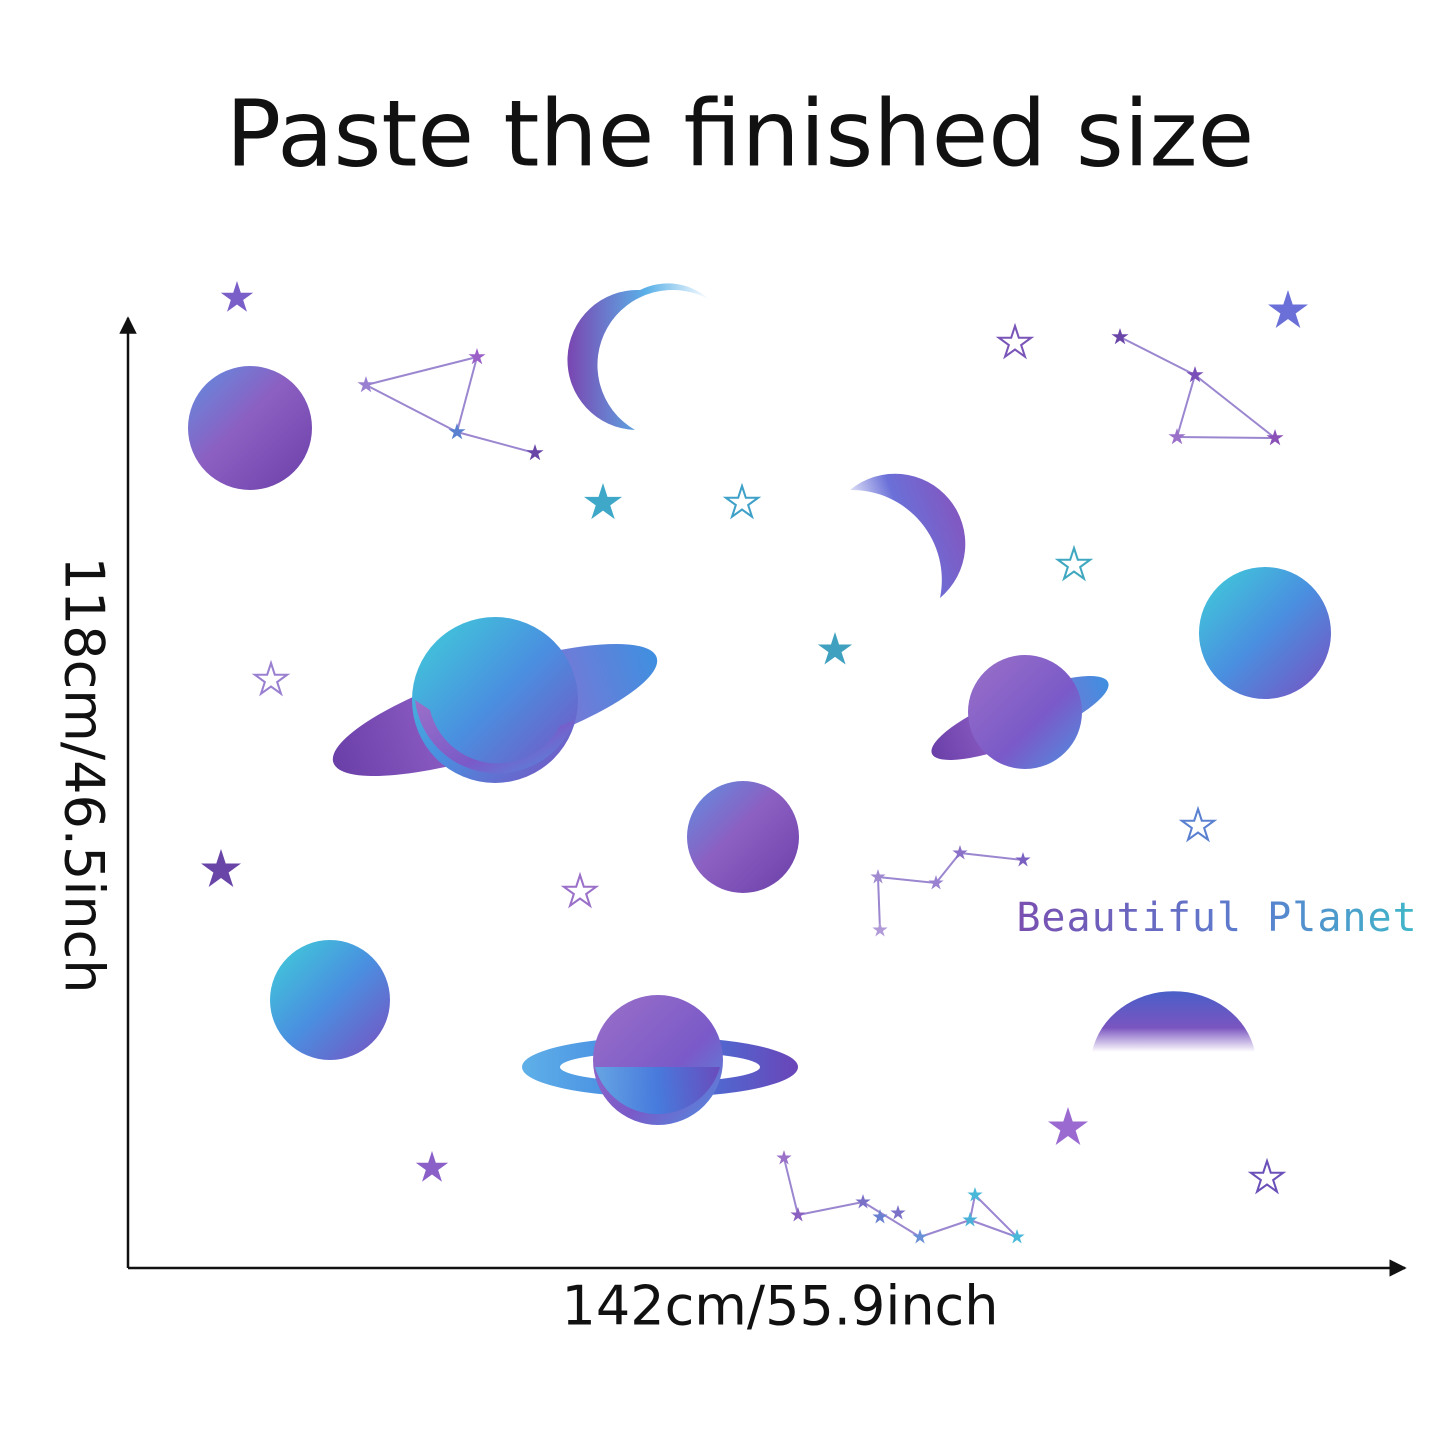 This screenshot has width=1445, height=1445. Describe the element at coordinates (780, 1306) in the screenshot. I see `width-label: 142cm/55.9inch` at that location.